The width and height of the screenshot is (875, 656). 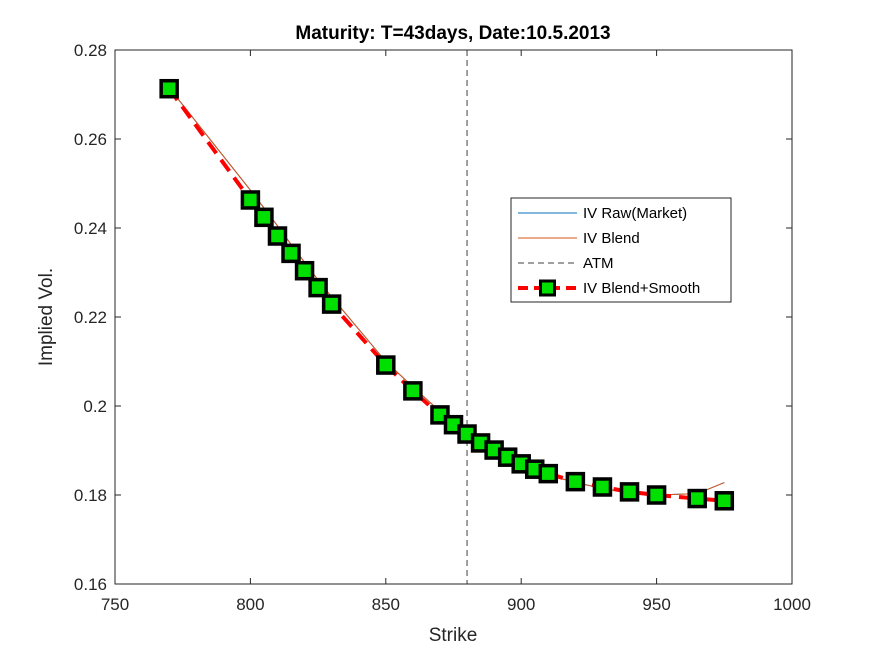 I want to click on legend-marker-smooth, so click(x=547, y=288).